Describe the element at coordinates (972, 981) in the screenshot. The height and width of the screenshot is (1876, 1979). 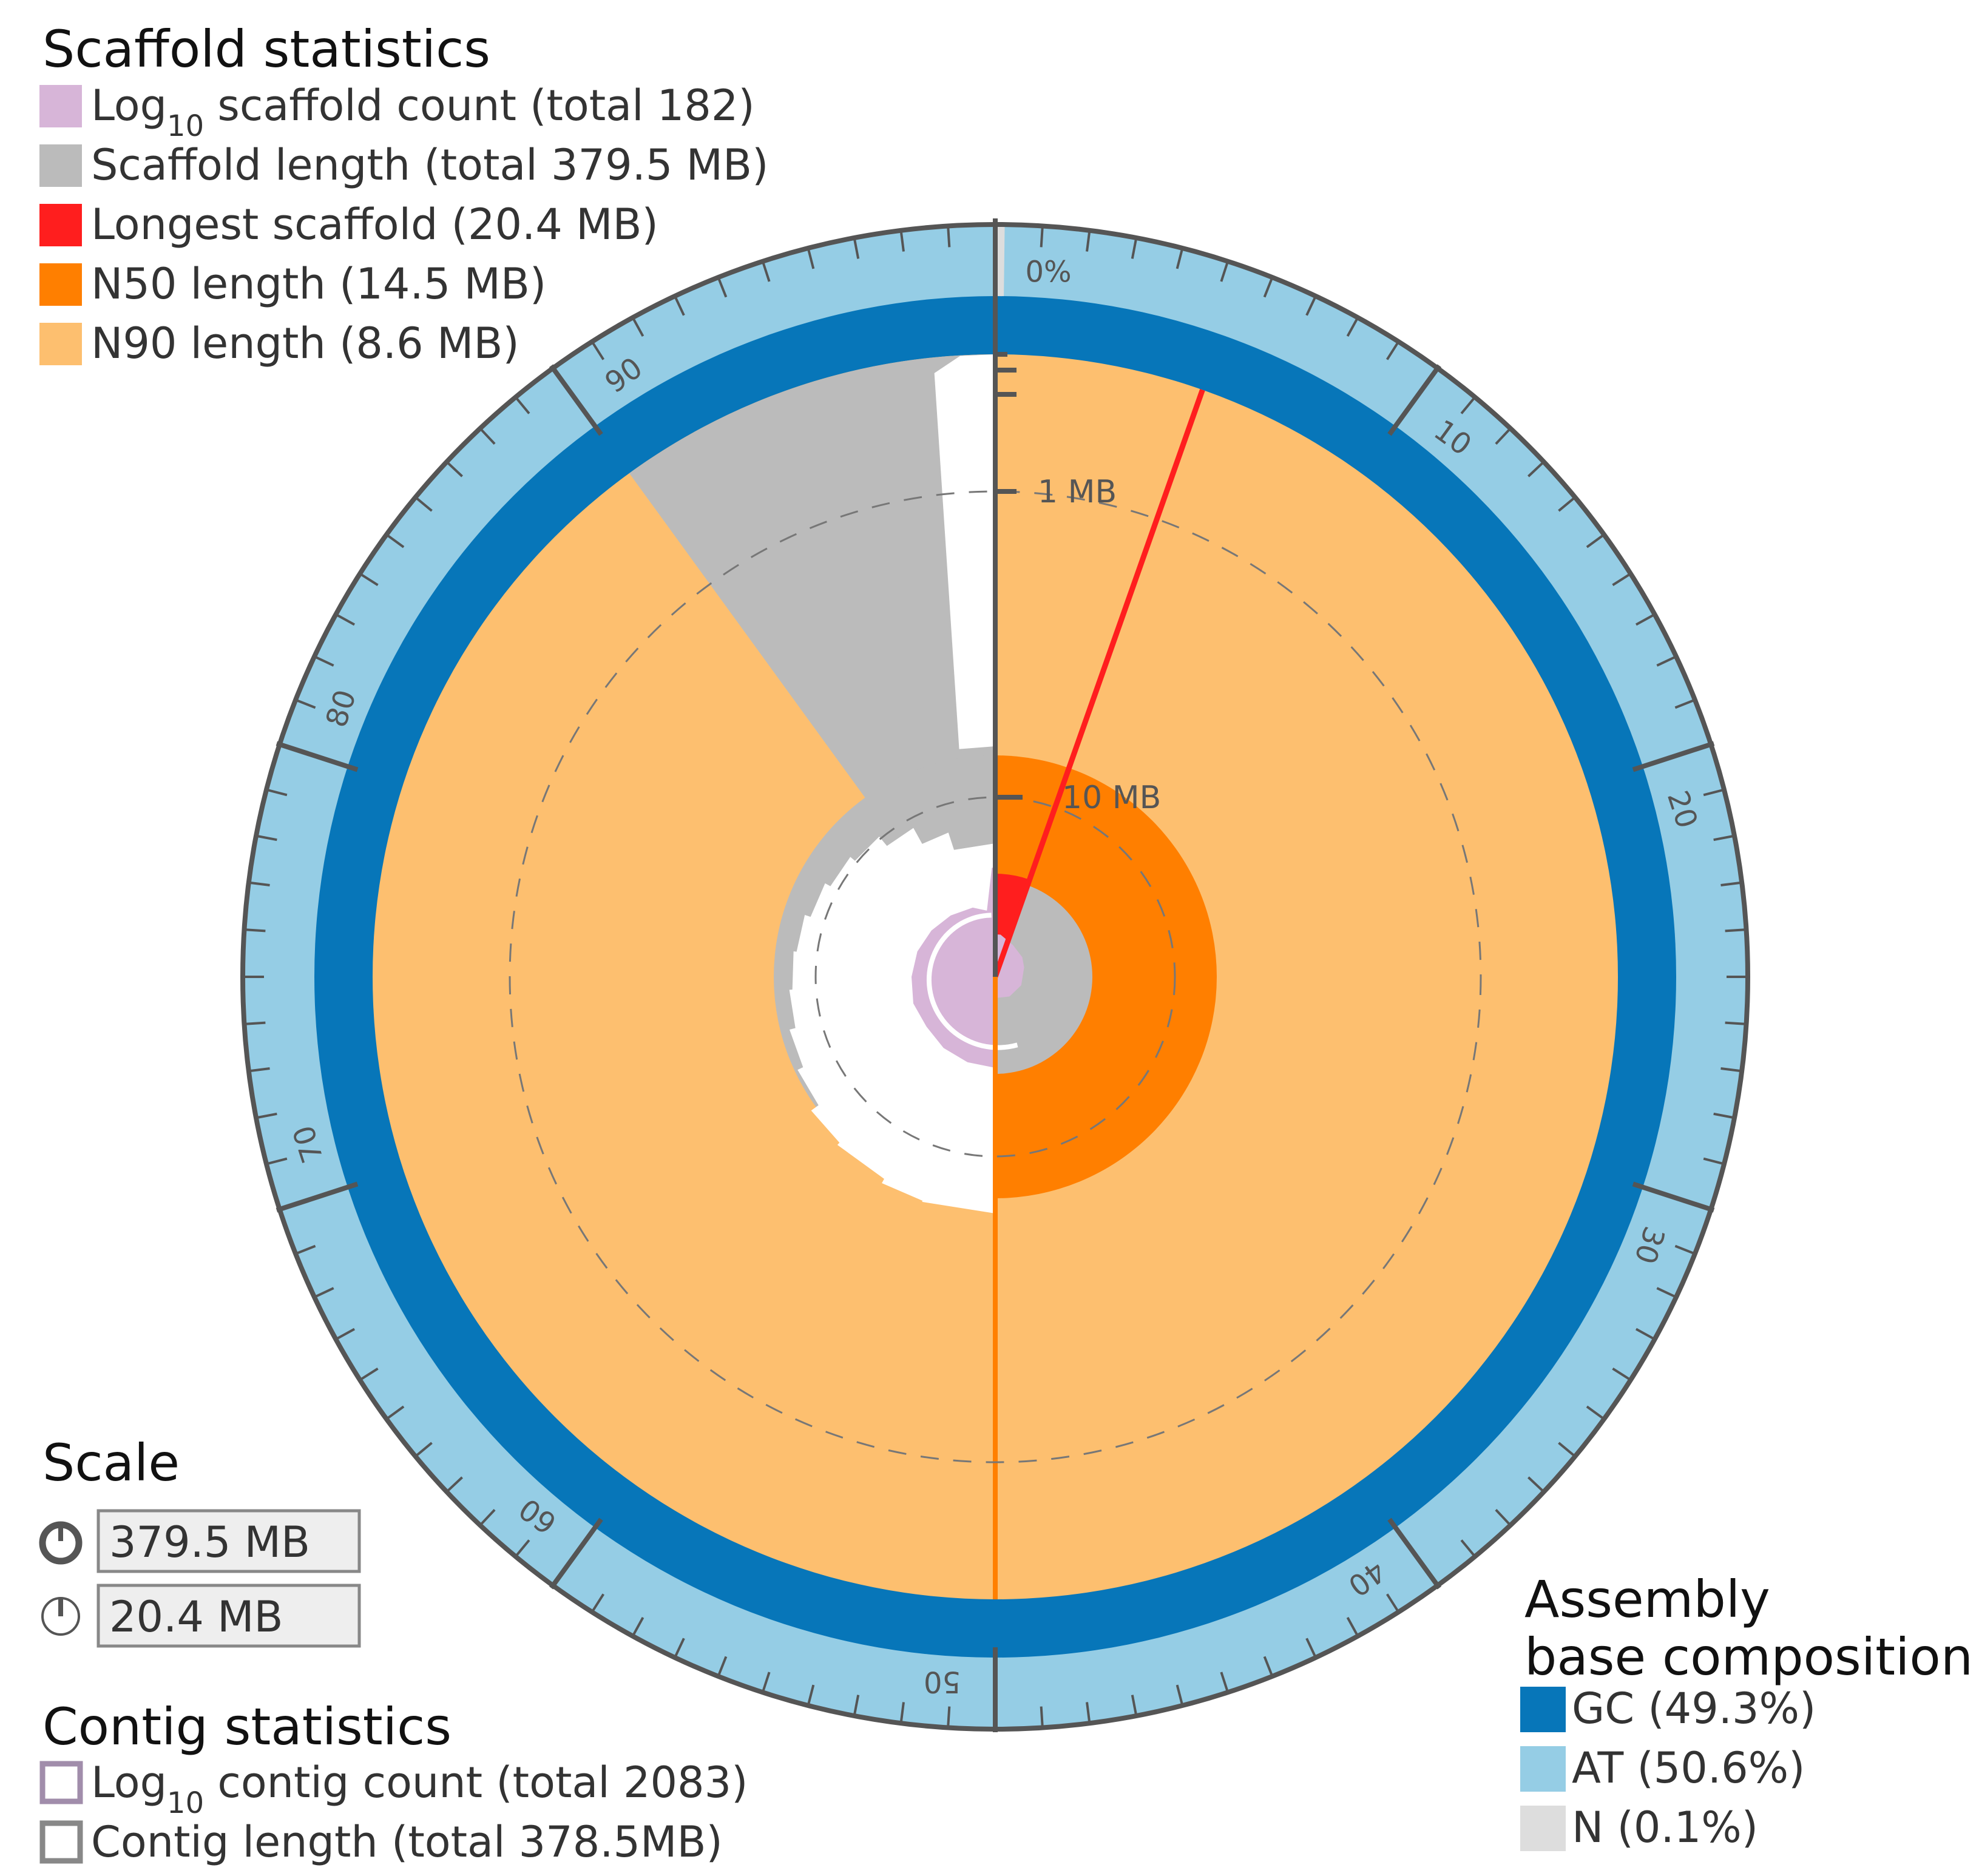
I see `contig-count-line` at that location.